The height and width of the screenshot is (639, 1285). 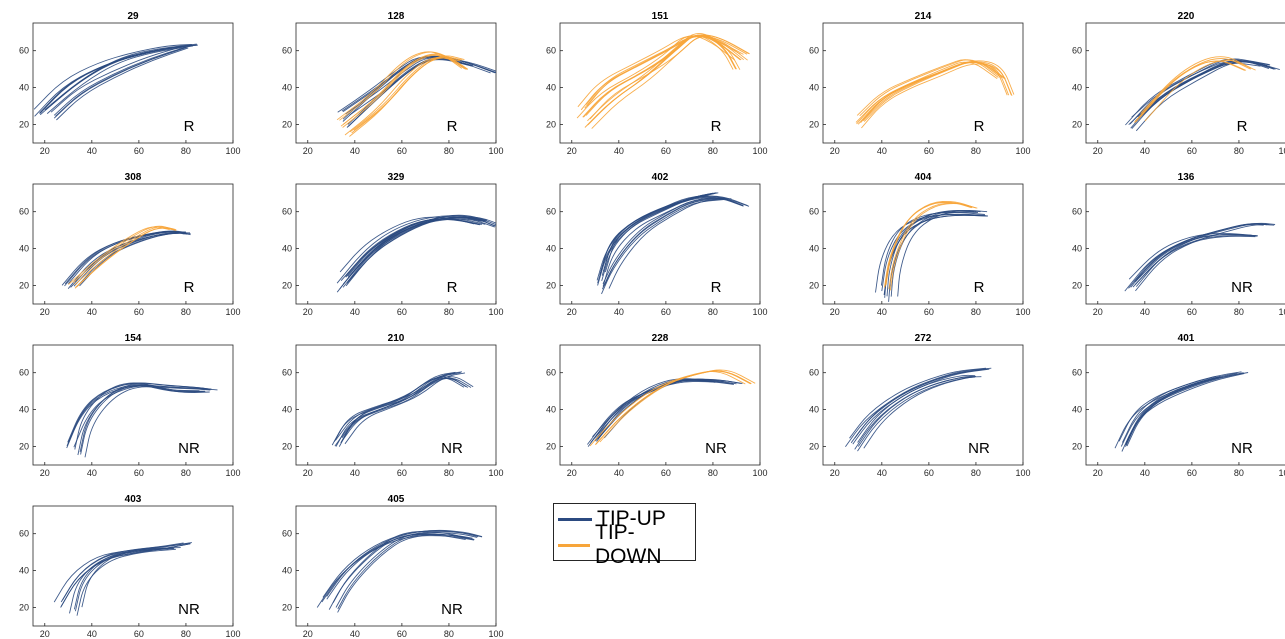 I want to click on panel-title: 308, so click(x=133, y=177).